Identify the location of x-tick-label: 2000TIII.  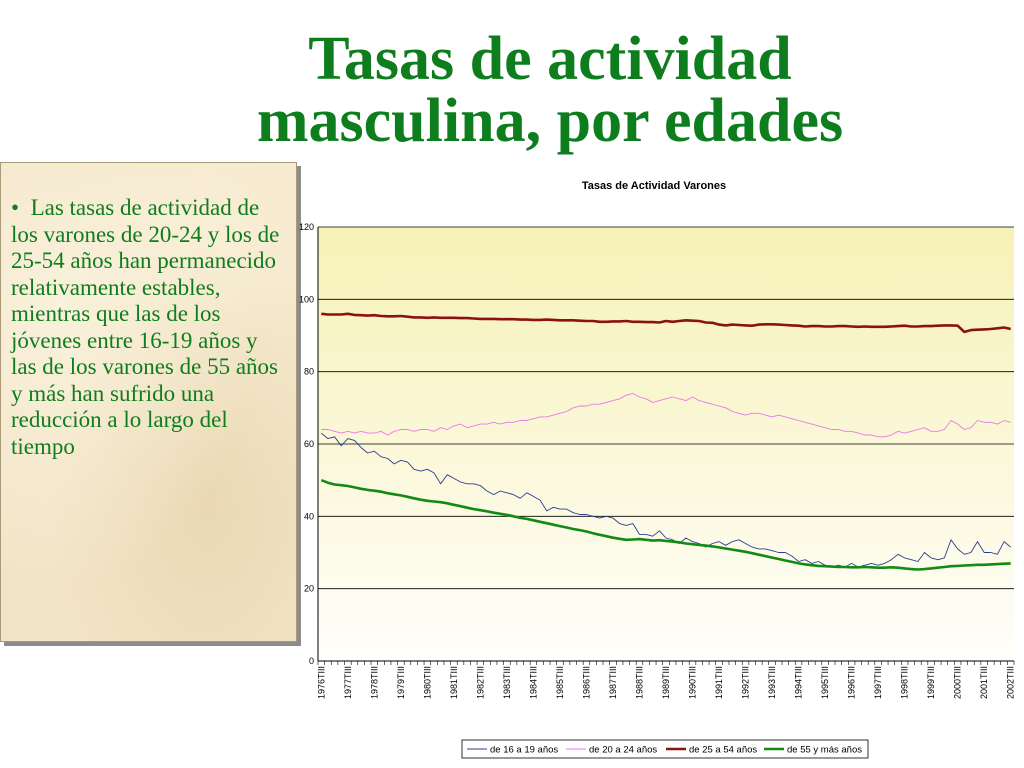
(958, 682).